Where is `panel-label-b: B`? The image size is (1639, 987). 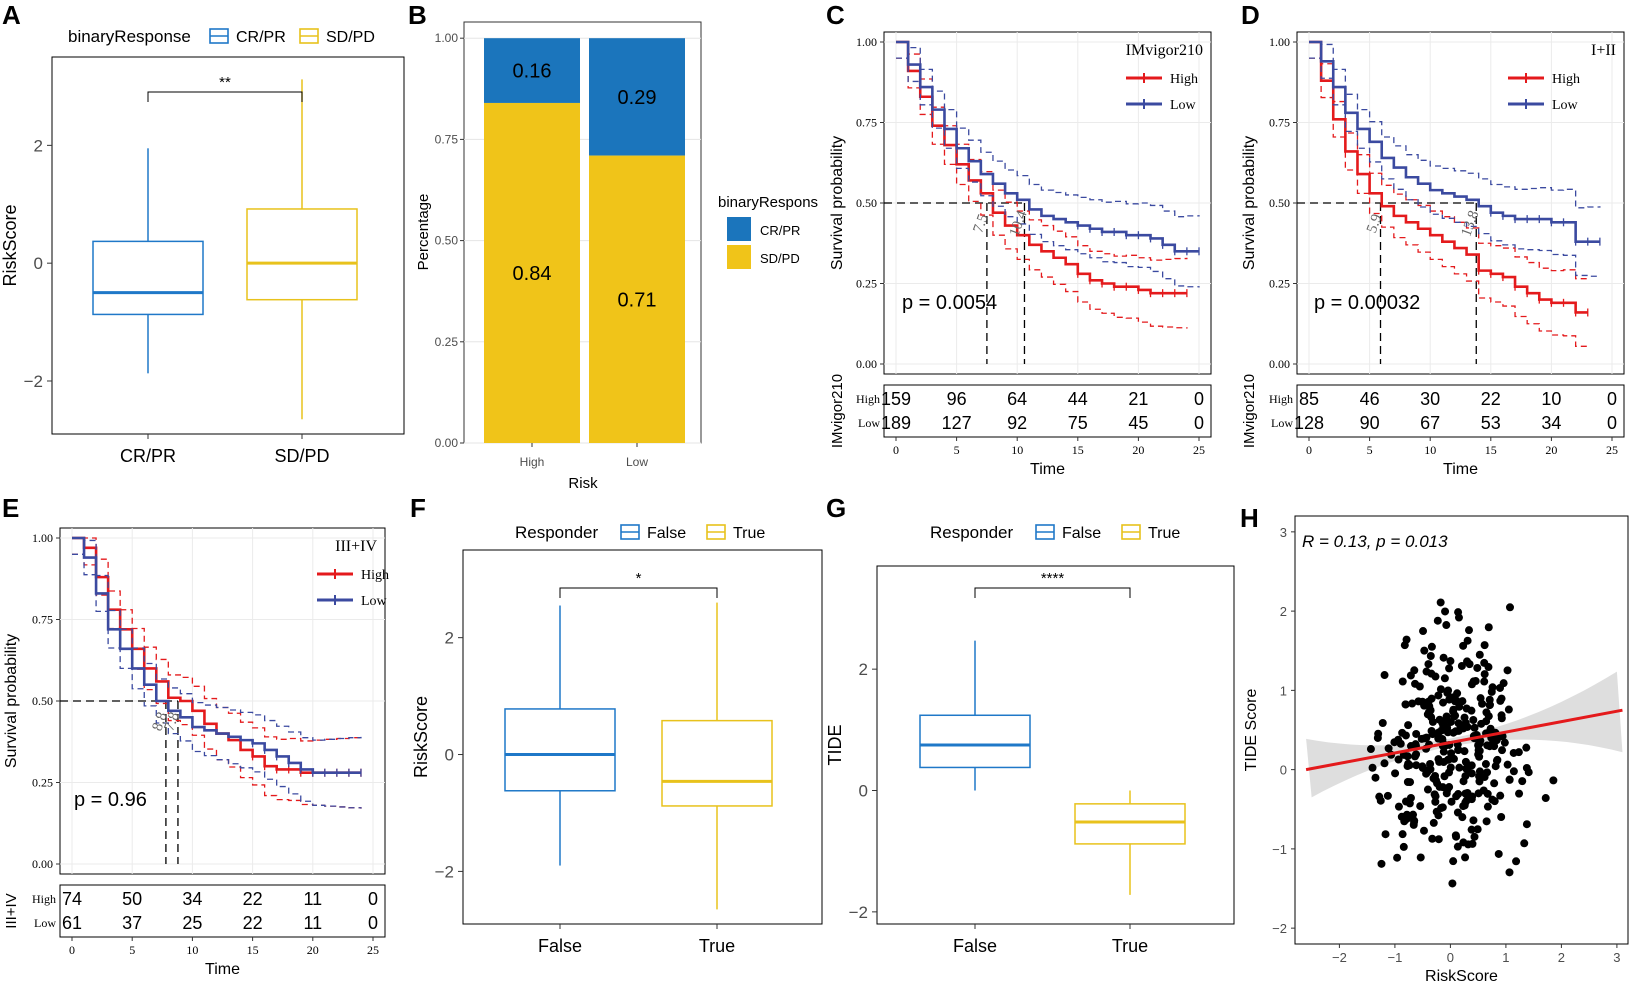 panel-label-b: B is located at coordinates (417, 15).